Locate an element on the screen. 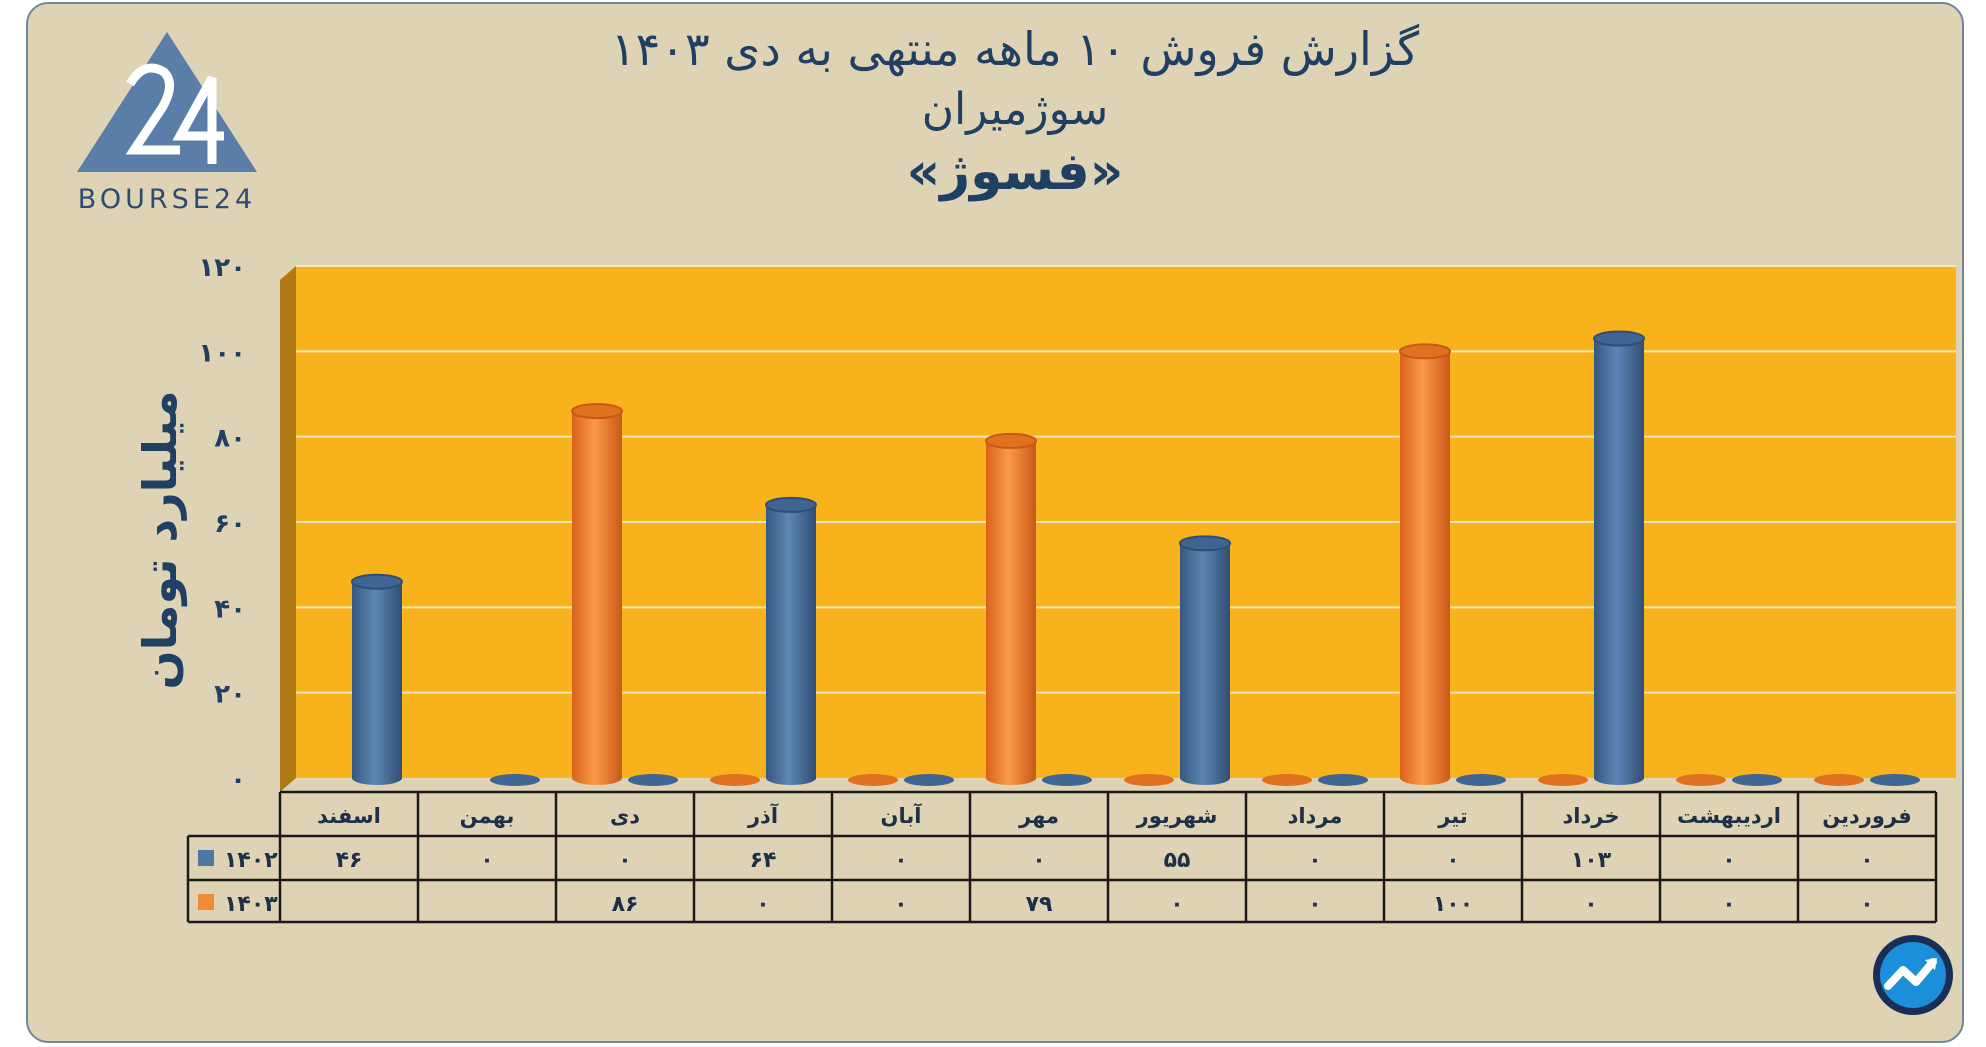 This screenshot has width=1986, height=1047. bar-zero-۱۴۰۲-دی is located at coordinates (653, 780).